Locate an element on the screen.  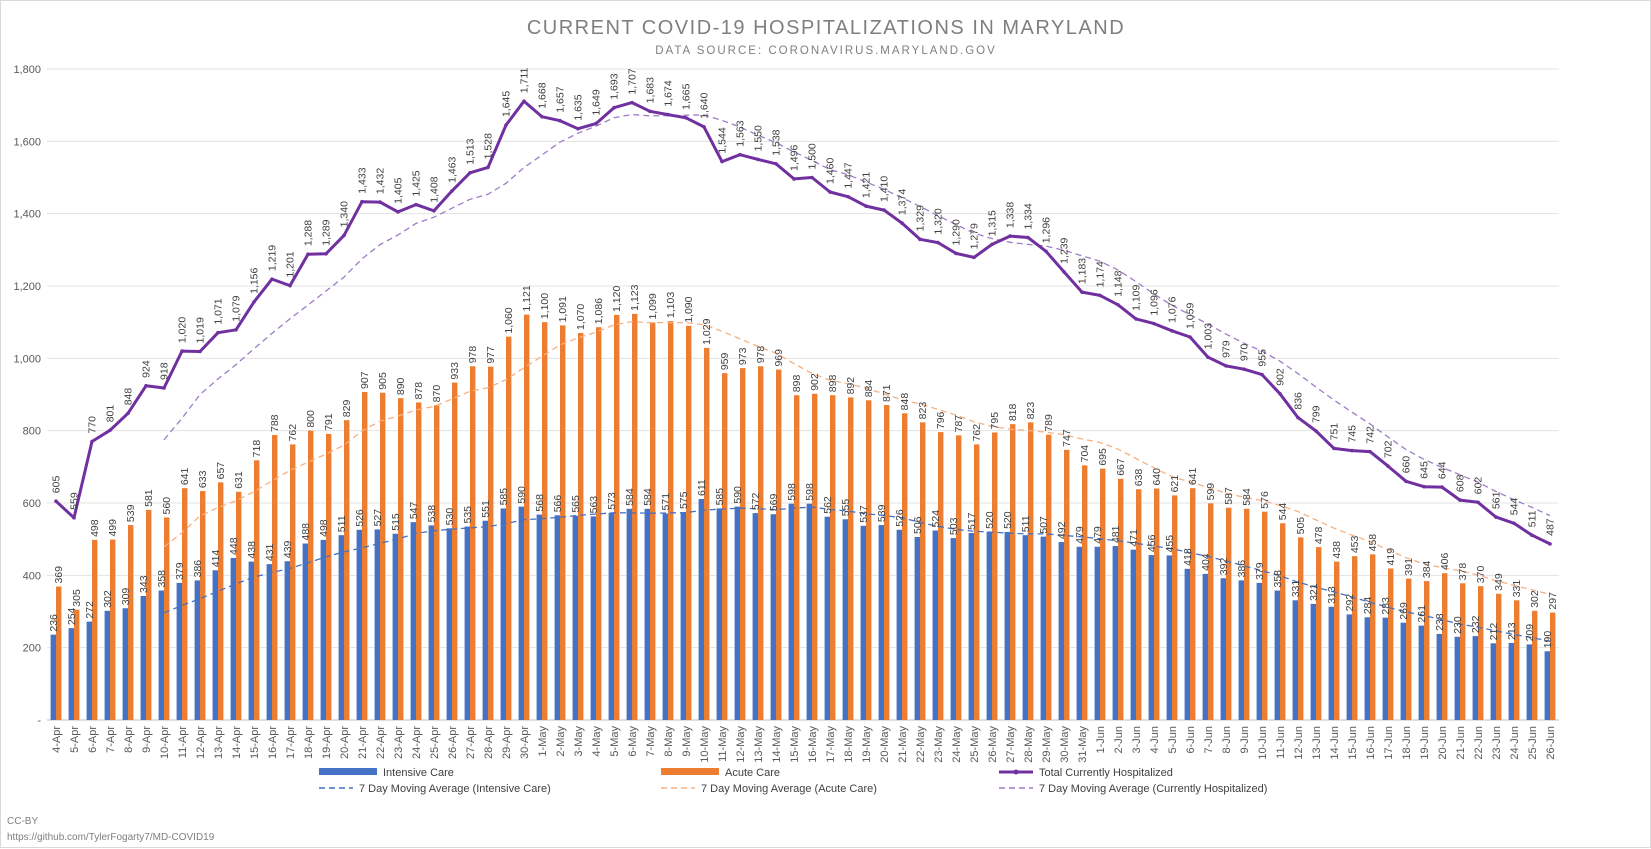
x-tick-label: 6-Apr is located at coordinates (93, 739).